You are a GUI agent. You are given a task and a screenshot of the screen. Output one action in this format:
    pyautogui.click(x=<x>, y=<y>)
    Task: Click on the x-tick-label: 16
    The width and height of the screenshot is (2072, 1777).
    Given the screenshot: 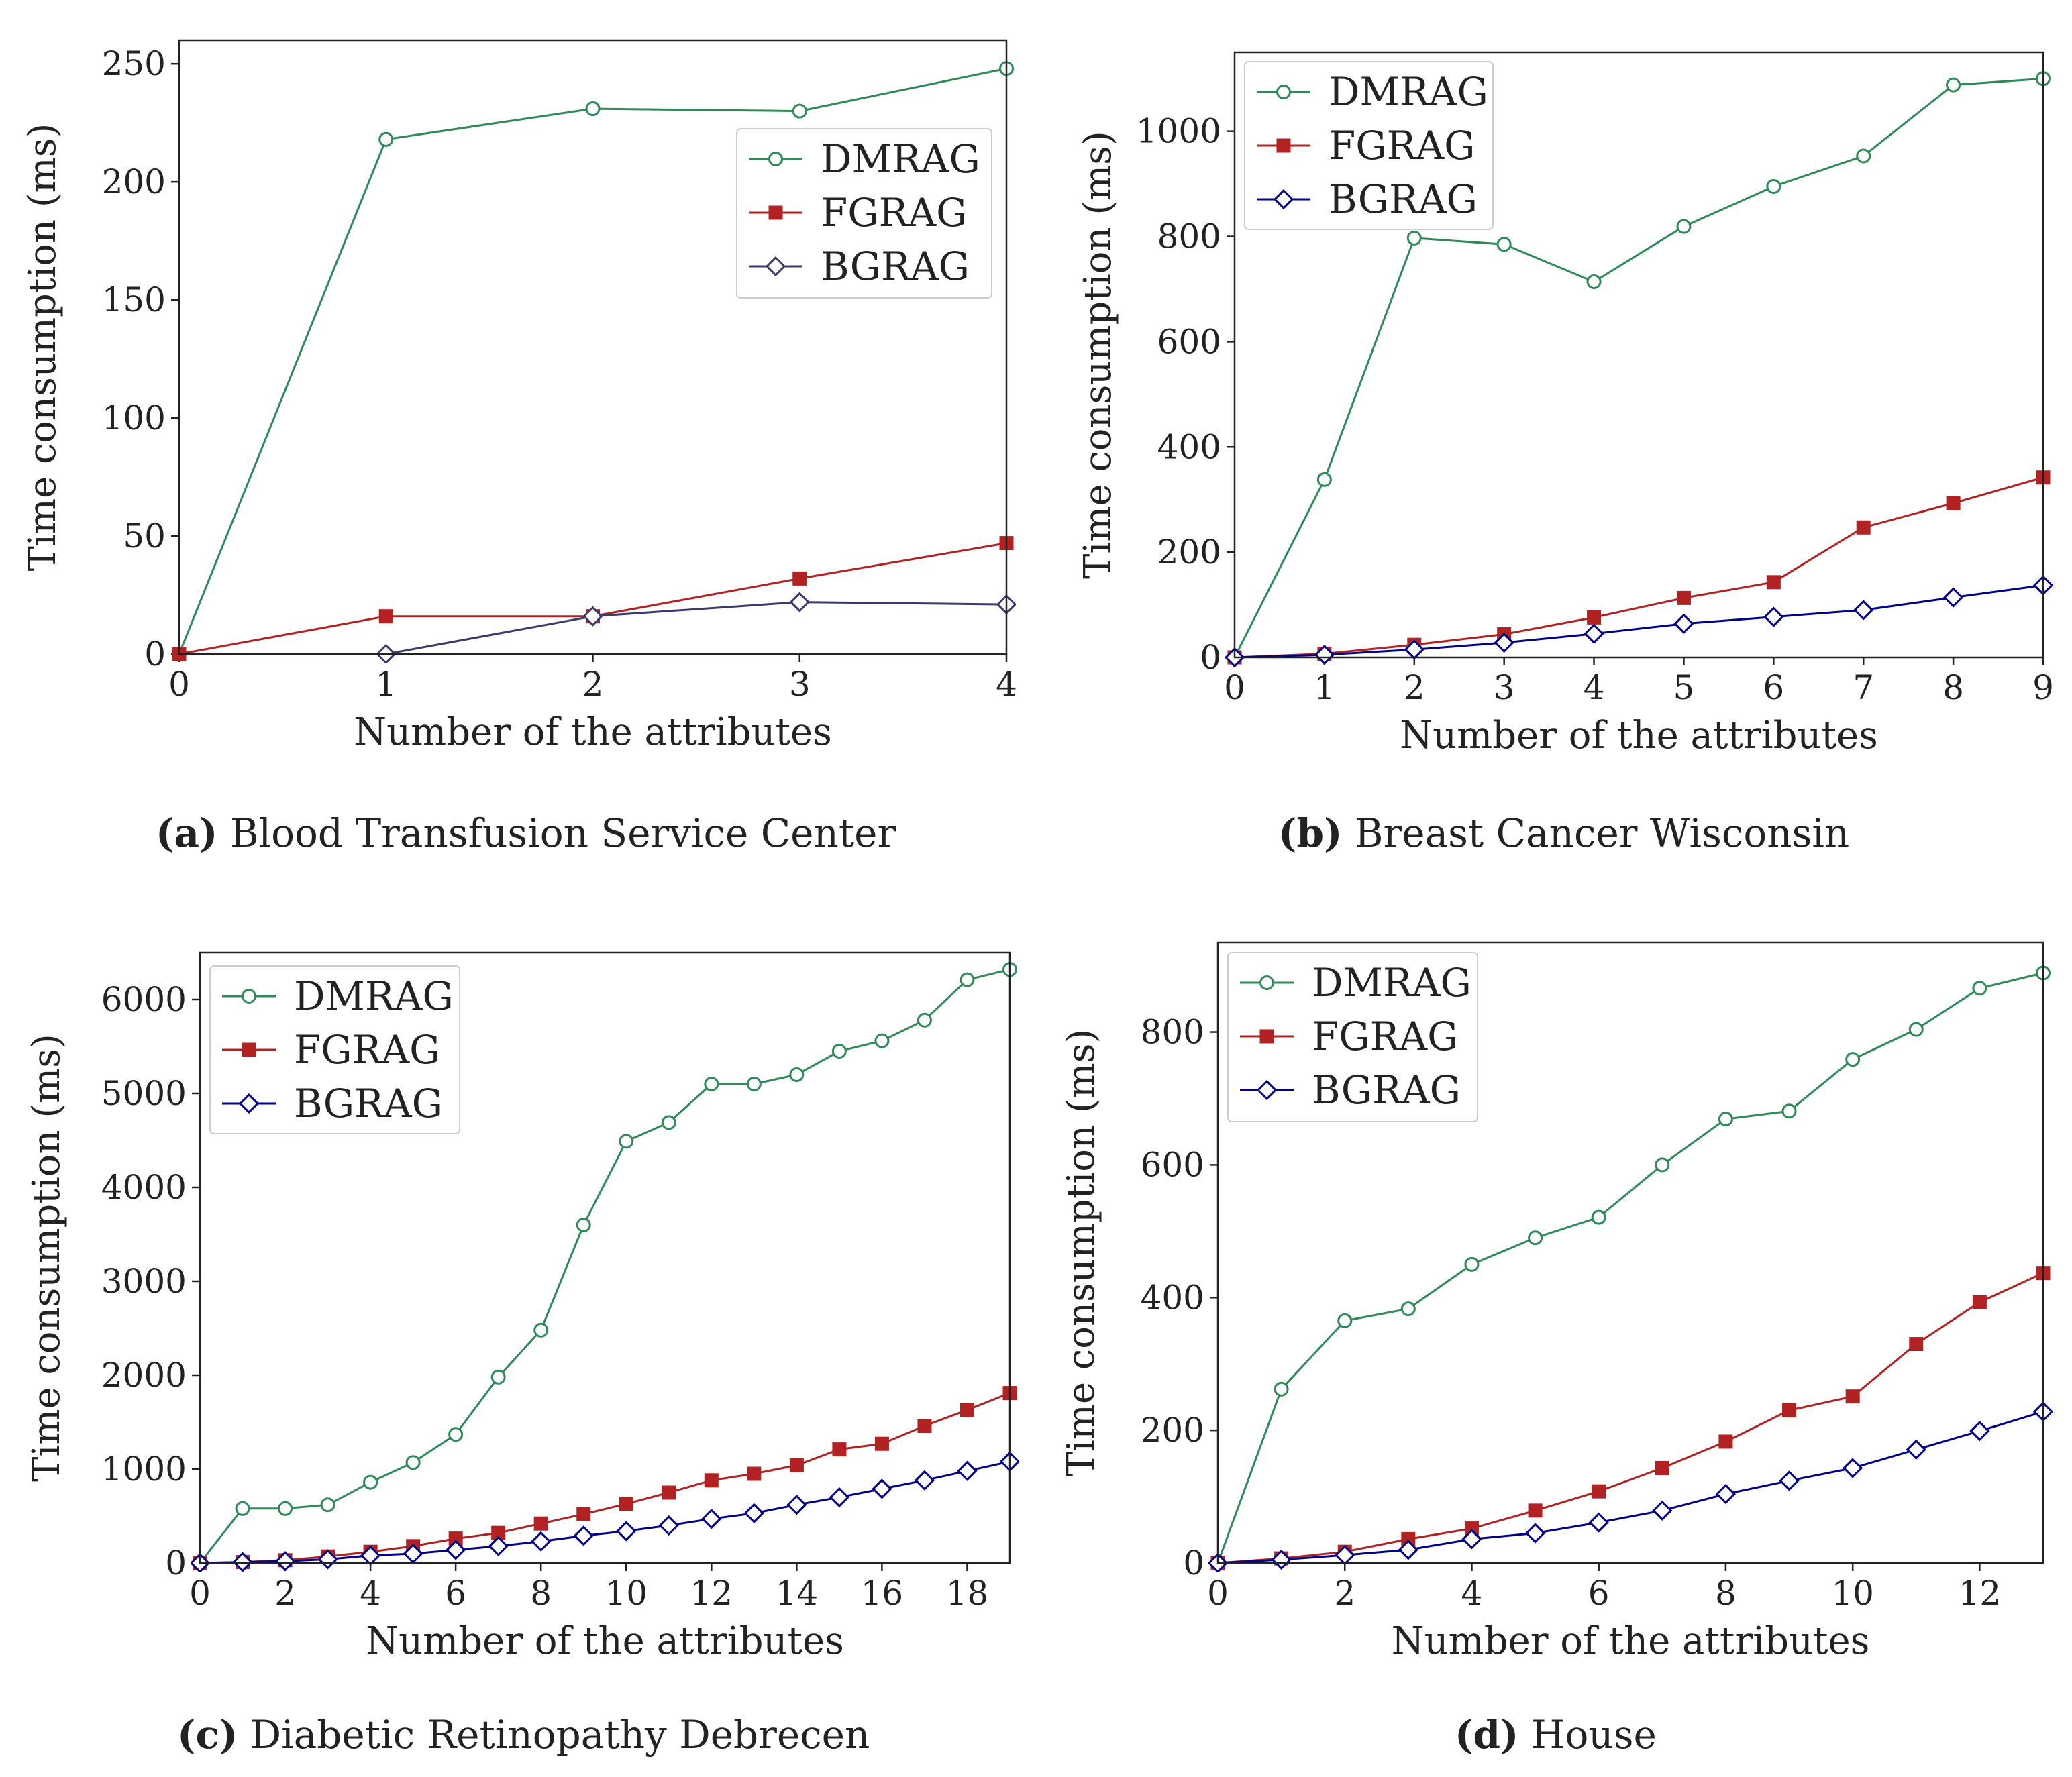 What is the action you would take?
    pyautogui.click(x=882, y=1593)
    